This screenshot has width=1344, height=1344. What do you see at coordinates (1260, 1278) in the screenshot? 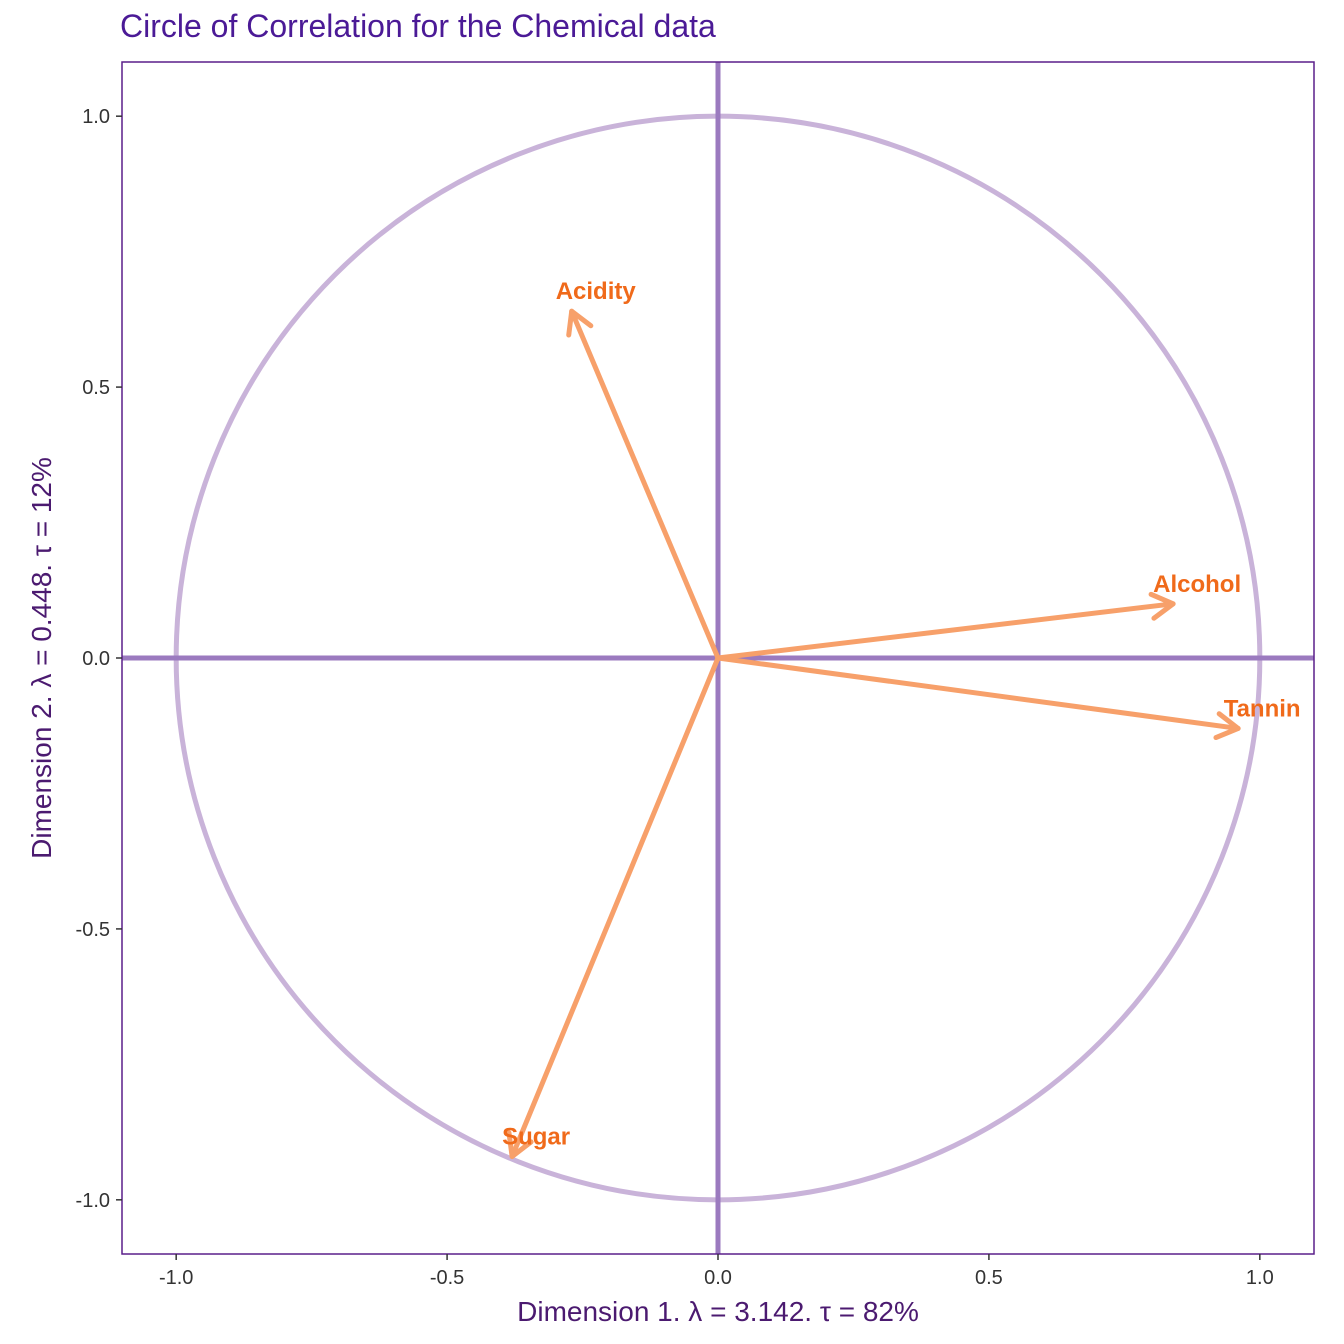
I see `x-tick-label: 1.0` at bounding box center [1260, 1278].